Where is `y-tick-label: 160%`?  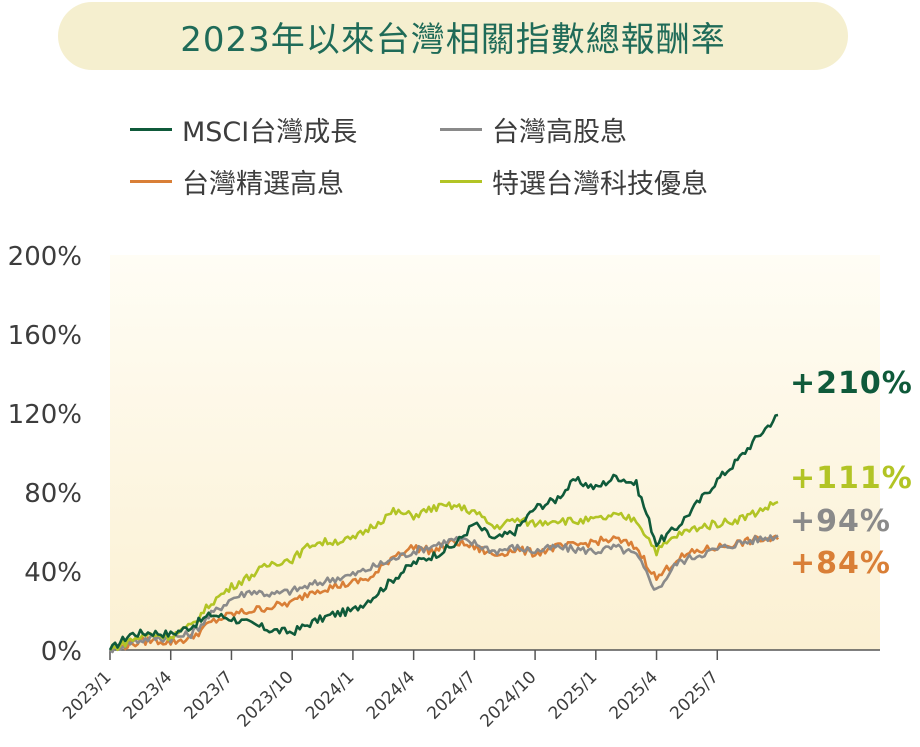
y-tick-label: 160% is located at coordinates (45, 336).